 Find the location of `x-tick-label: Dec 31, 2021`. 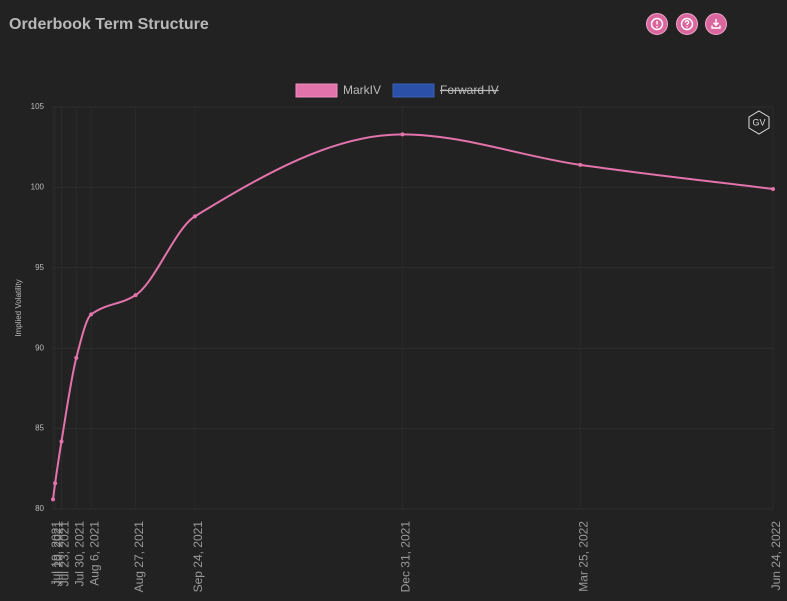

x-tick-label: Dec 31, 2021 is located at coordinates (406, 557).